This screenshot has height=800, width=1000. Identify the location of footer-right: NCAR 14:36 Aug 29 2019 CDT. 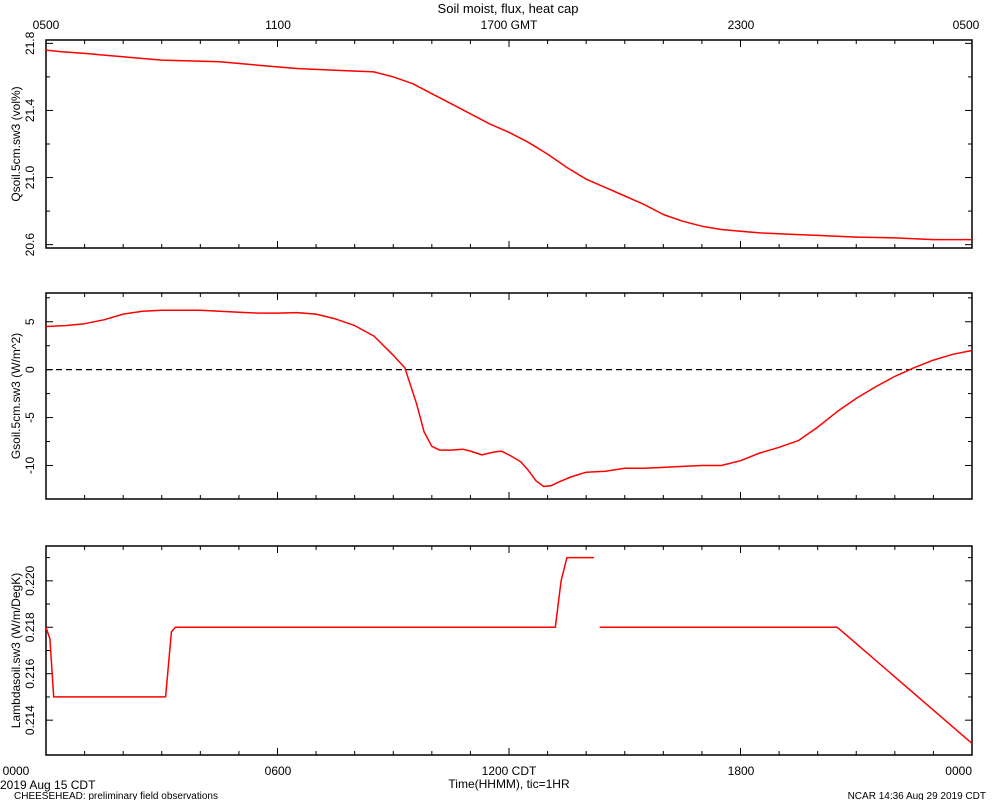
(917, 795).